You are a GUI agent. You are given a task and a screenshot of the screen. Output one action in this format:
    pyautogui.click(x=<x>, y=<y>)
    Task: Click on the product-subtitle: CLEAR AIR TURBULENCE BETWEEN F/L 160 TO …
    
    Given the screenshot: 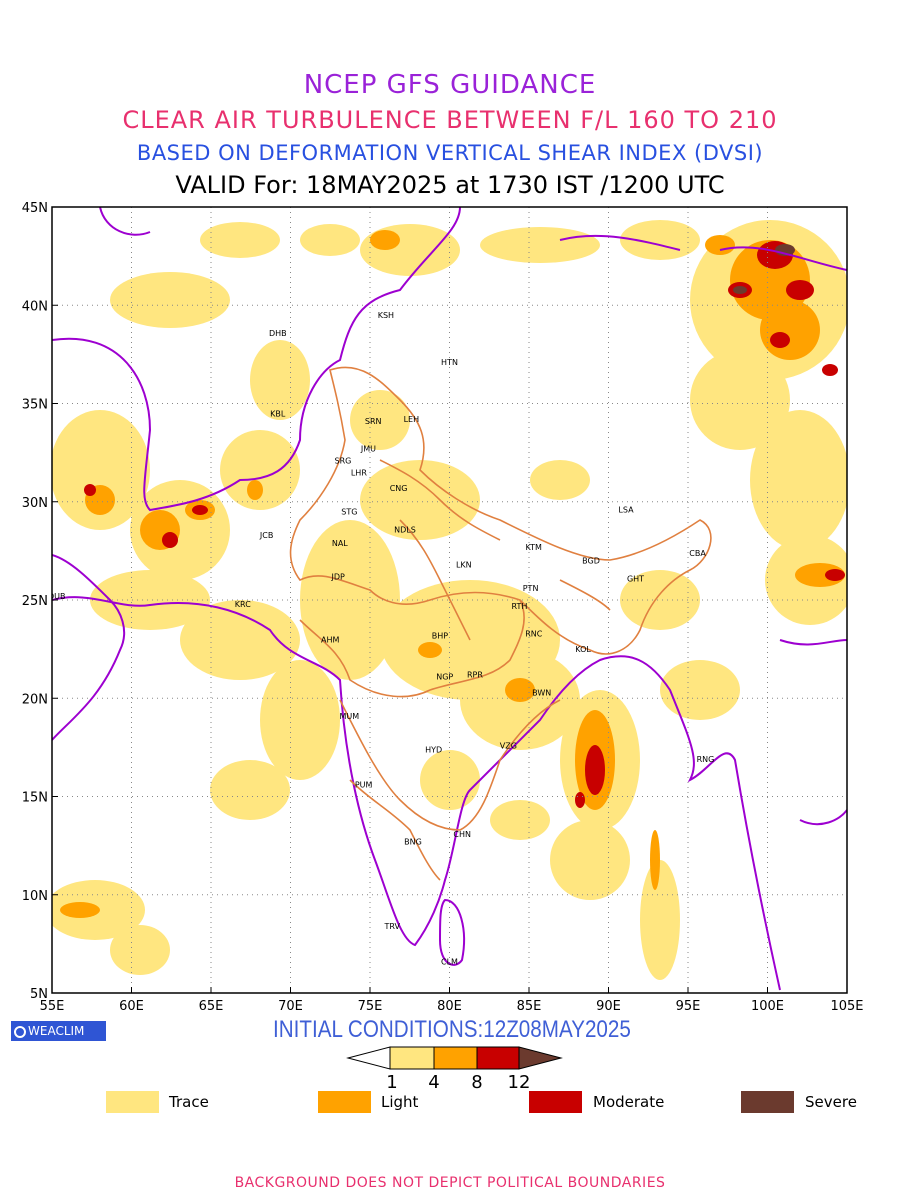 What is the action you would take?
    pyautogui.click(x=450, y=120)
    